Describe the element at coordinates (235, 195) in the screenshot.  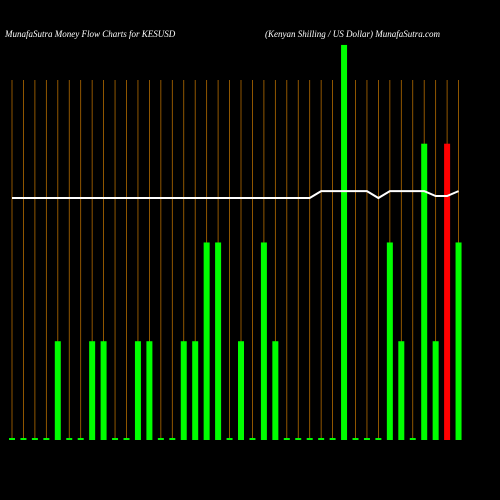
I see `money-flow-line` at that location.